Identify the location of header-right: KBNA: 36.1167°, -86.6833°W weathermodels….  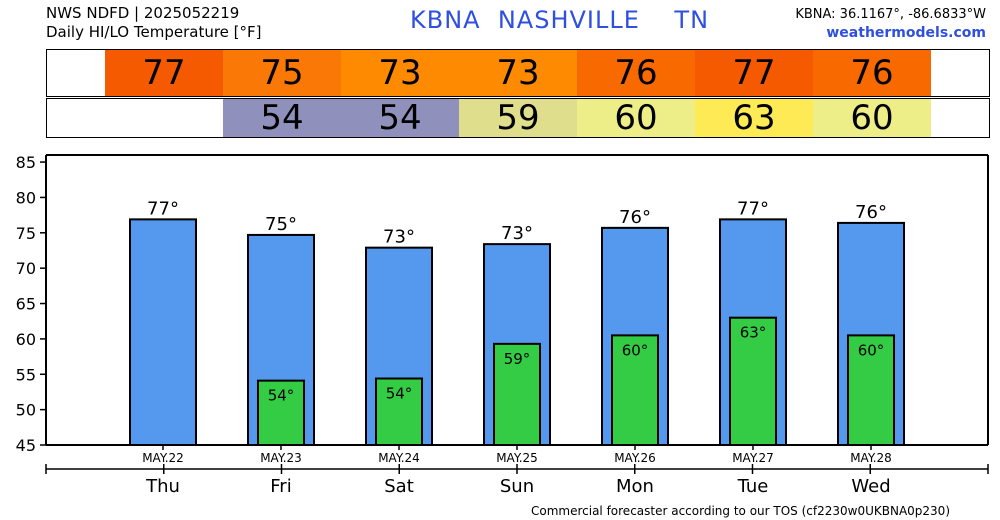
(890, 24).